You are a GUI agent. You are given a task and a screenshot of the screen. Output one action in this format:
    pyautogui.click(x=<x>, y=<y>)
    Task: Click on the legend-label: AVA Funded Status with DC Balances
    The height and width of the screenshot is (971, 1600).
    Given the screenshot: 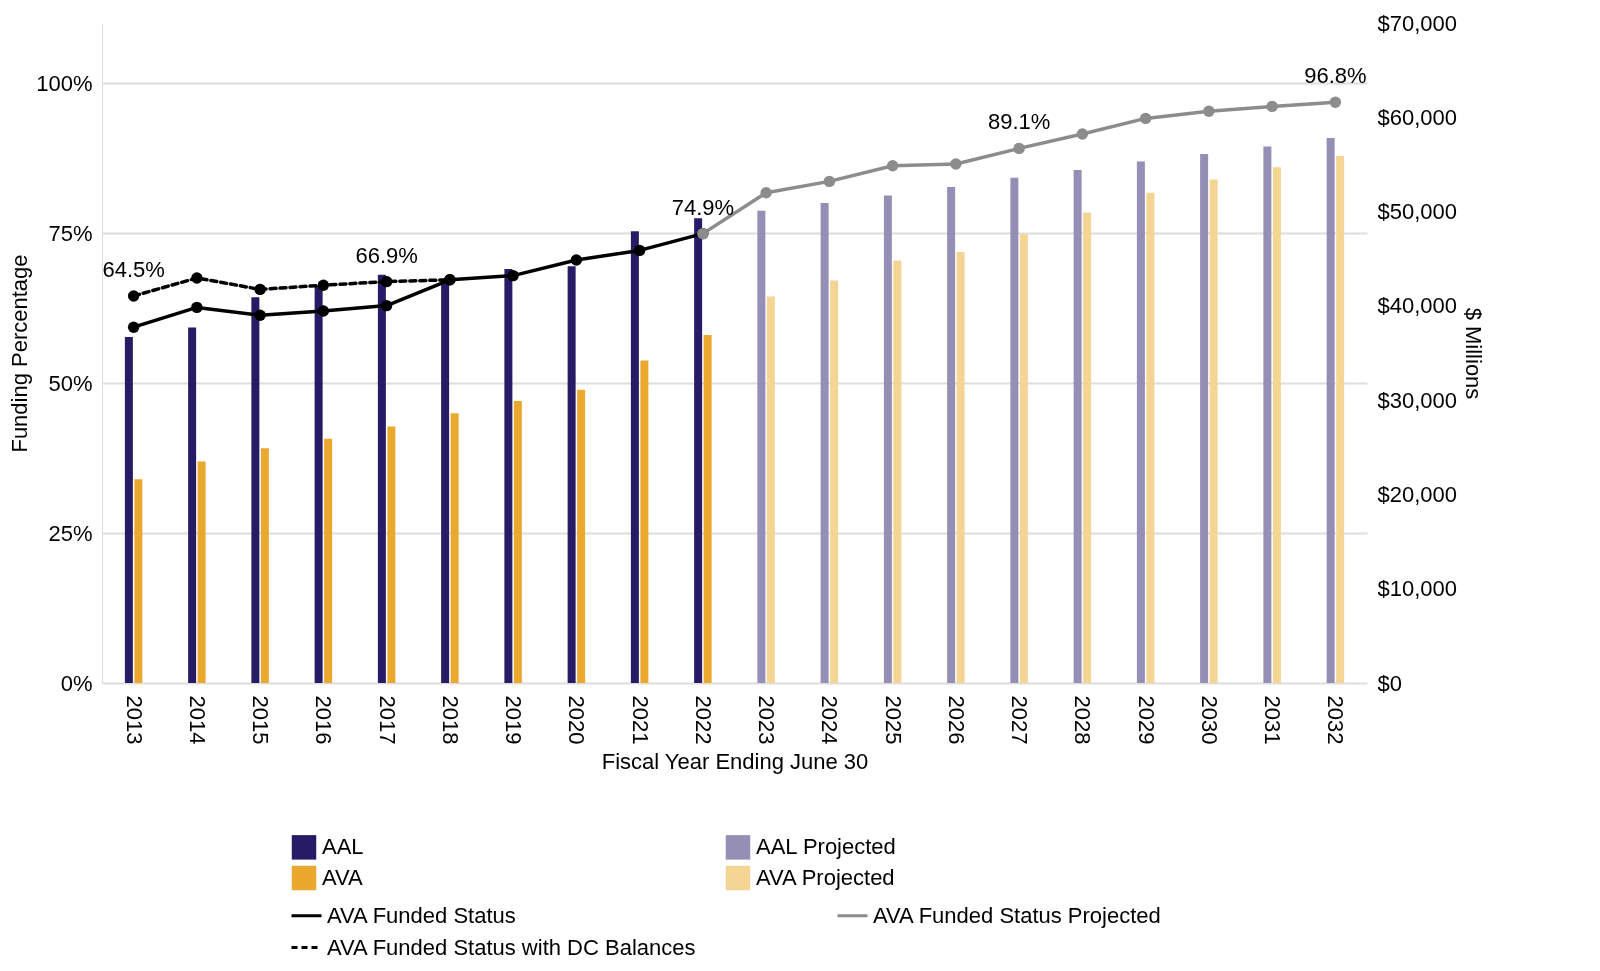 What is the action you would take?
    pyautogui.click(x=511, y=947)
    